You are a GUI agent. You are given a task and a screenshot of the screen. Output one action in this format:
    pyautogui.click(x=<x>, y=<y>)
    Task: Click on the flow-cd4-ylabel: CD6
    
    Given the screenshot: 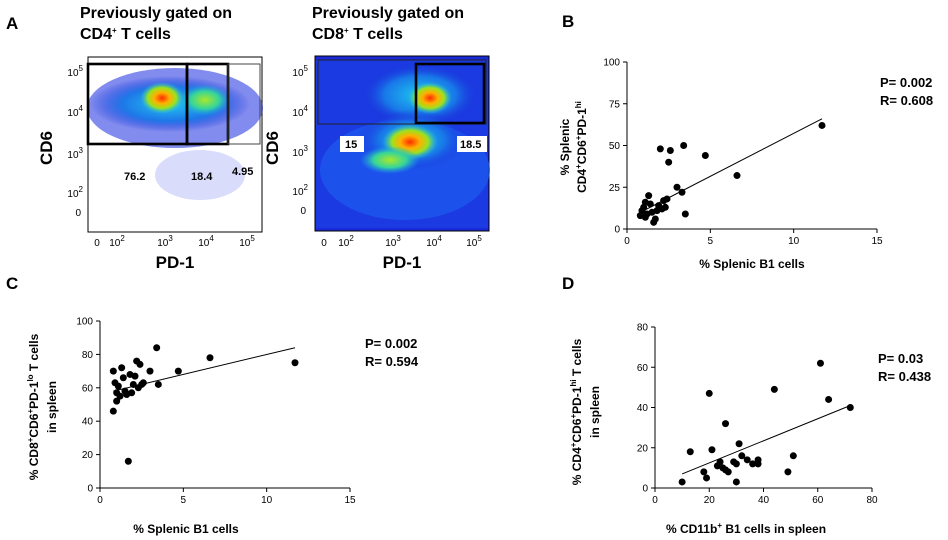 What is the action you would take?
    pyautogui.click(x=46, y=148)
    